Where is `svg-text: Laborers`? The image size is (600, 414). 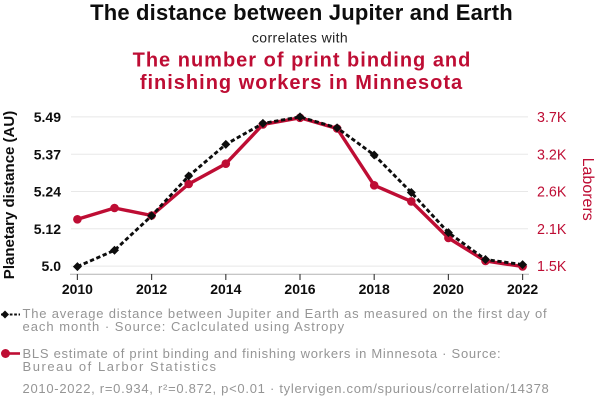 svg-text: Laborers is located at coordinates (587, 189).